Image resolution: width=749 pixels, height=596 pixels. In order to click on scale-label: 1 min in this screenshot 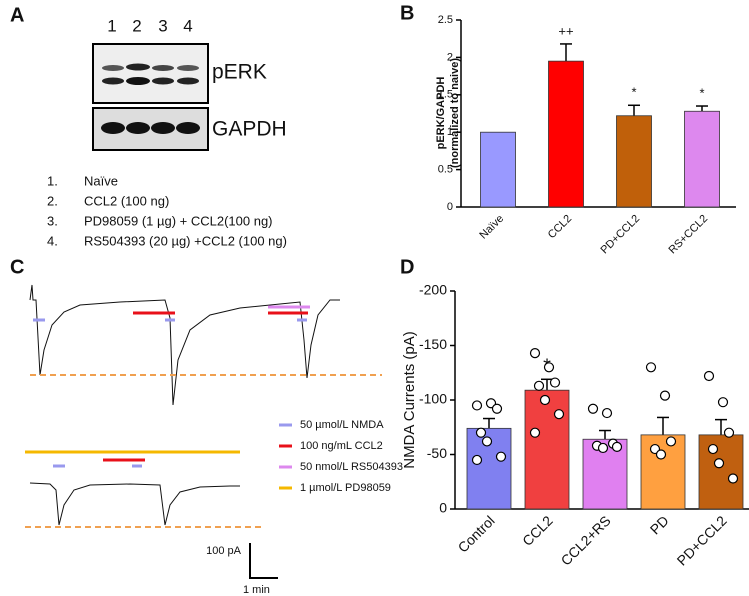, I will do `click(256, 590)`.